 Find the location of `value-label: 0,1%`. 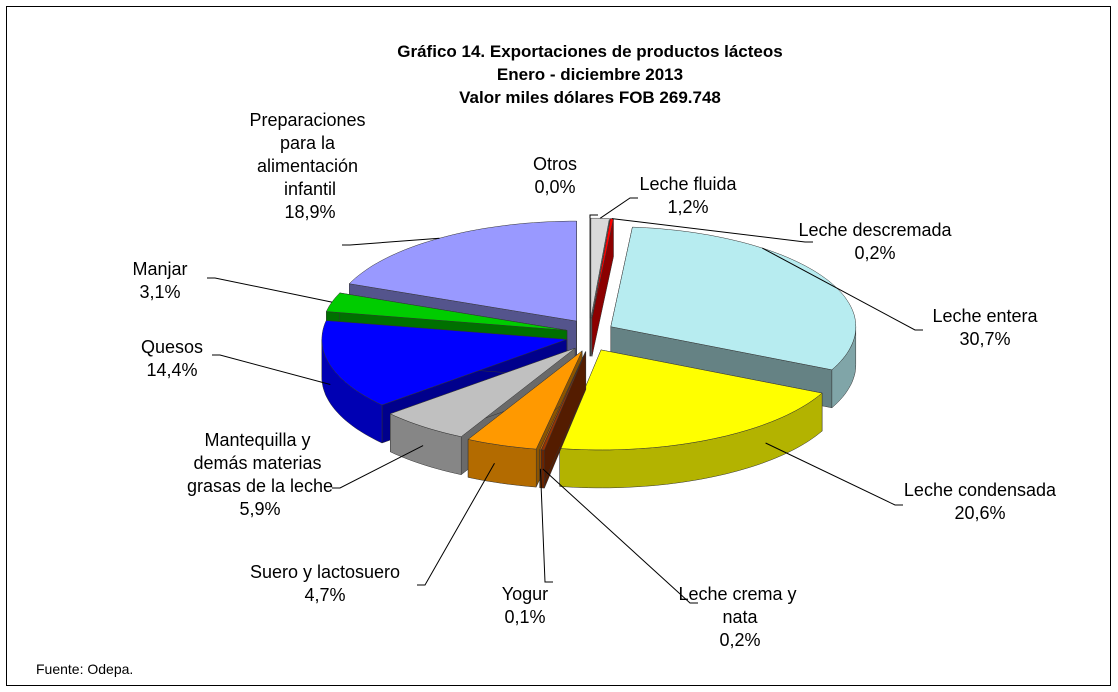

value-label: 0,1% is located at coordinates (524, 617).